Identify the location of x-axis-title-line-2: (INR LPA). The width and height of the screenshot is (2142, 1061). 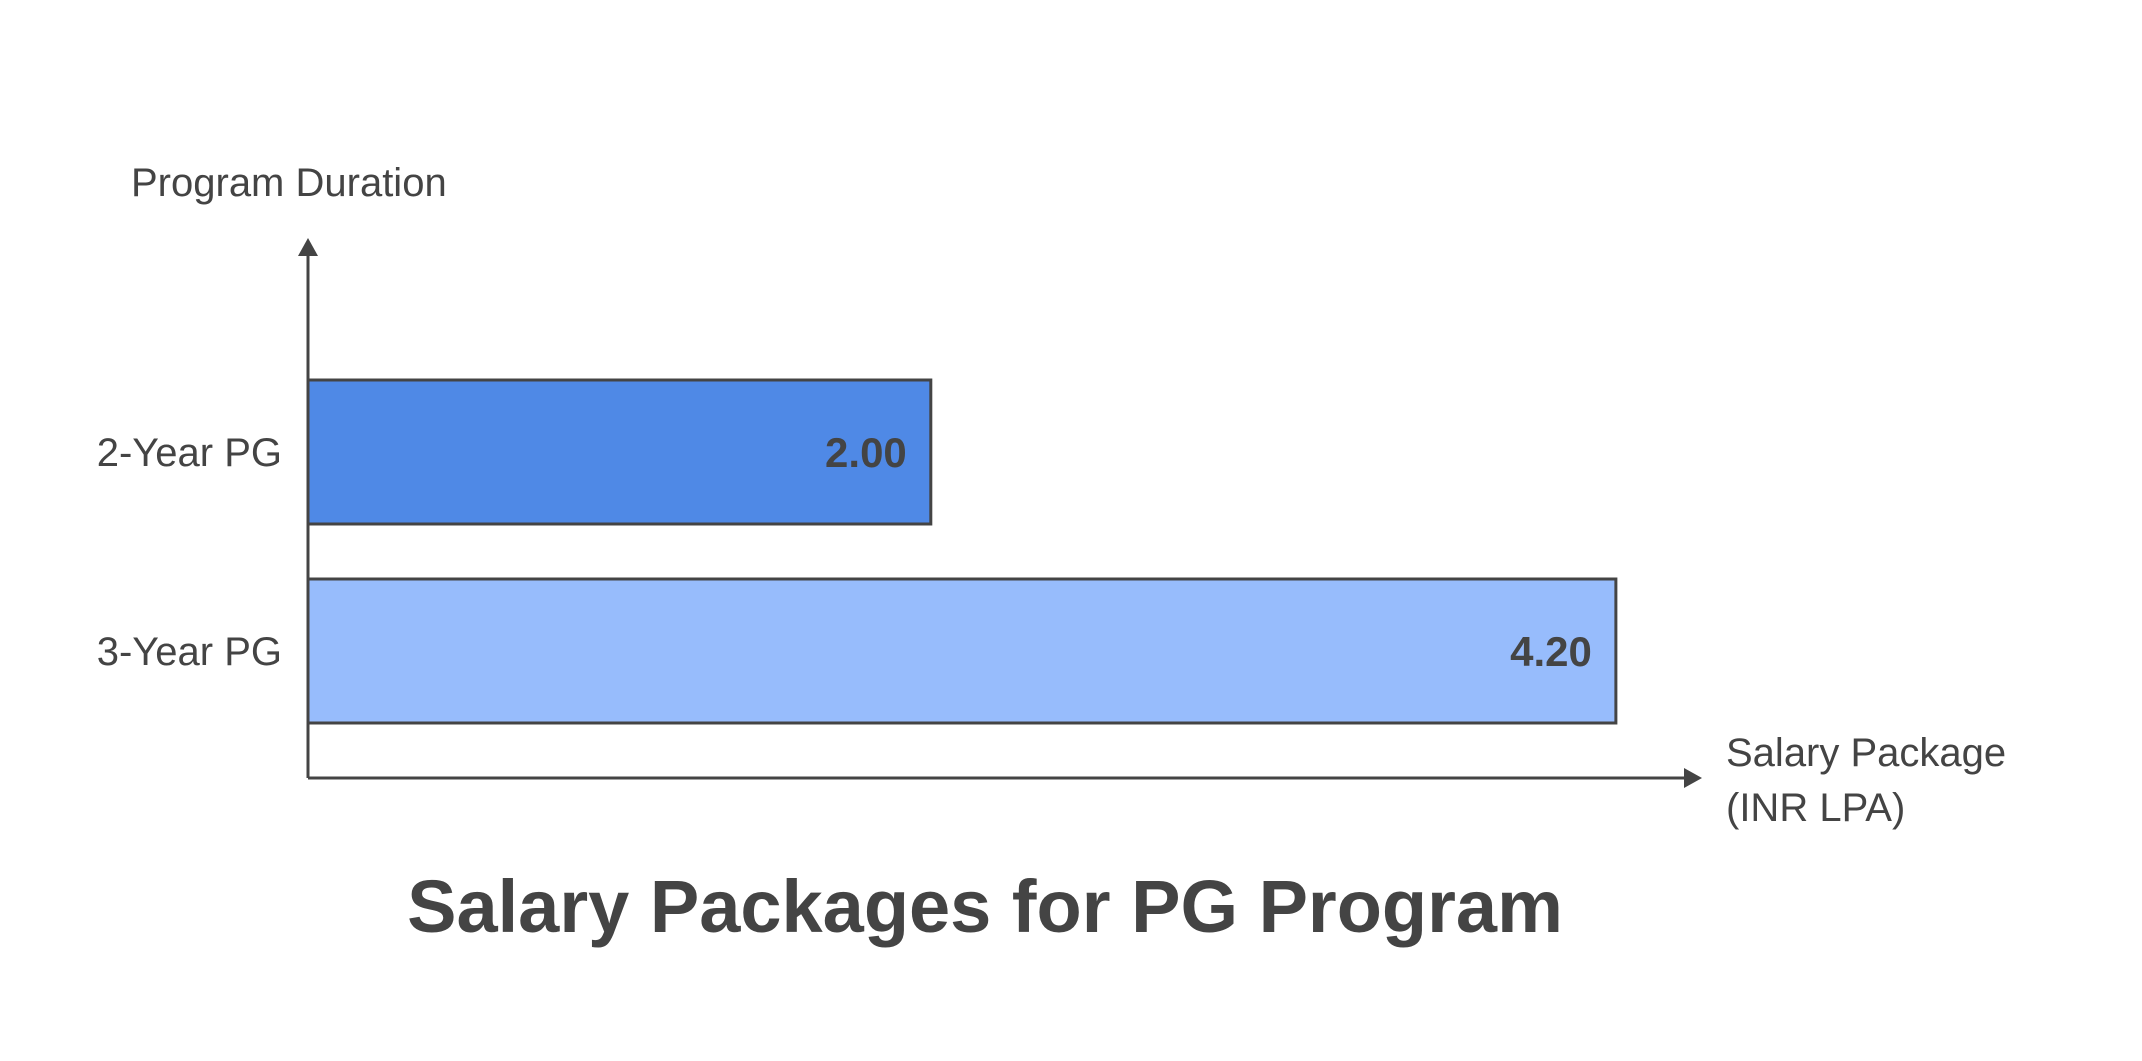
(1815, 808).